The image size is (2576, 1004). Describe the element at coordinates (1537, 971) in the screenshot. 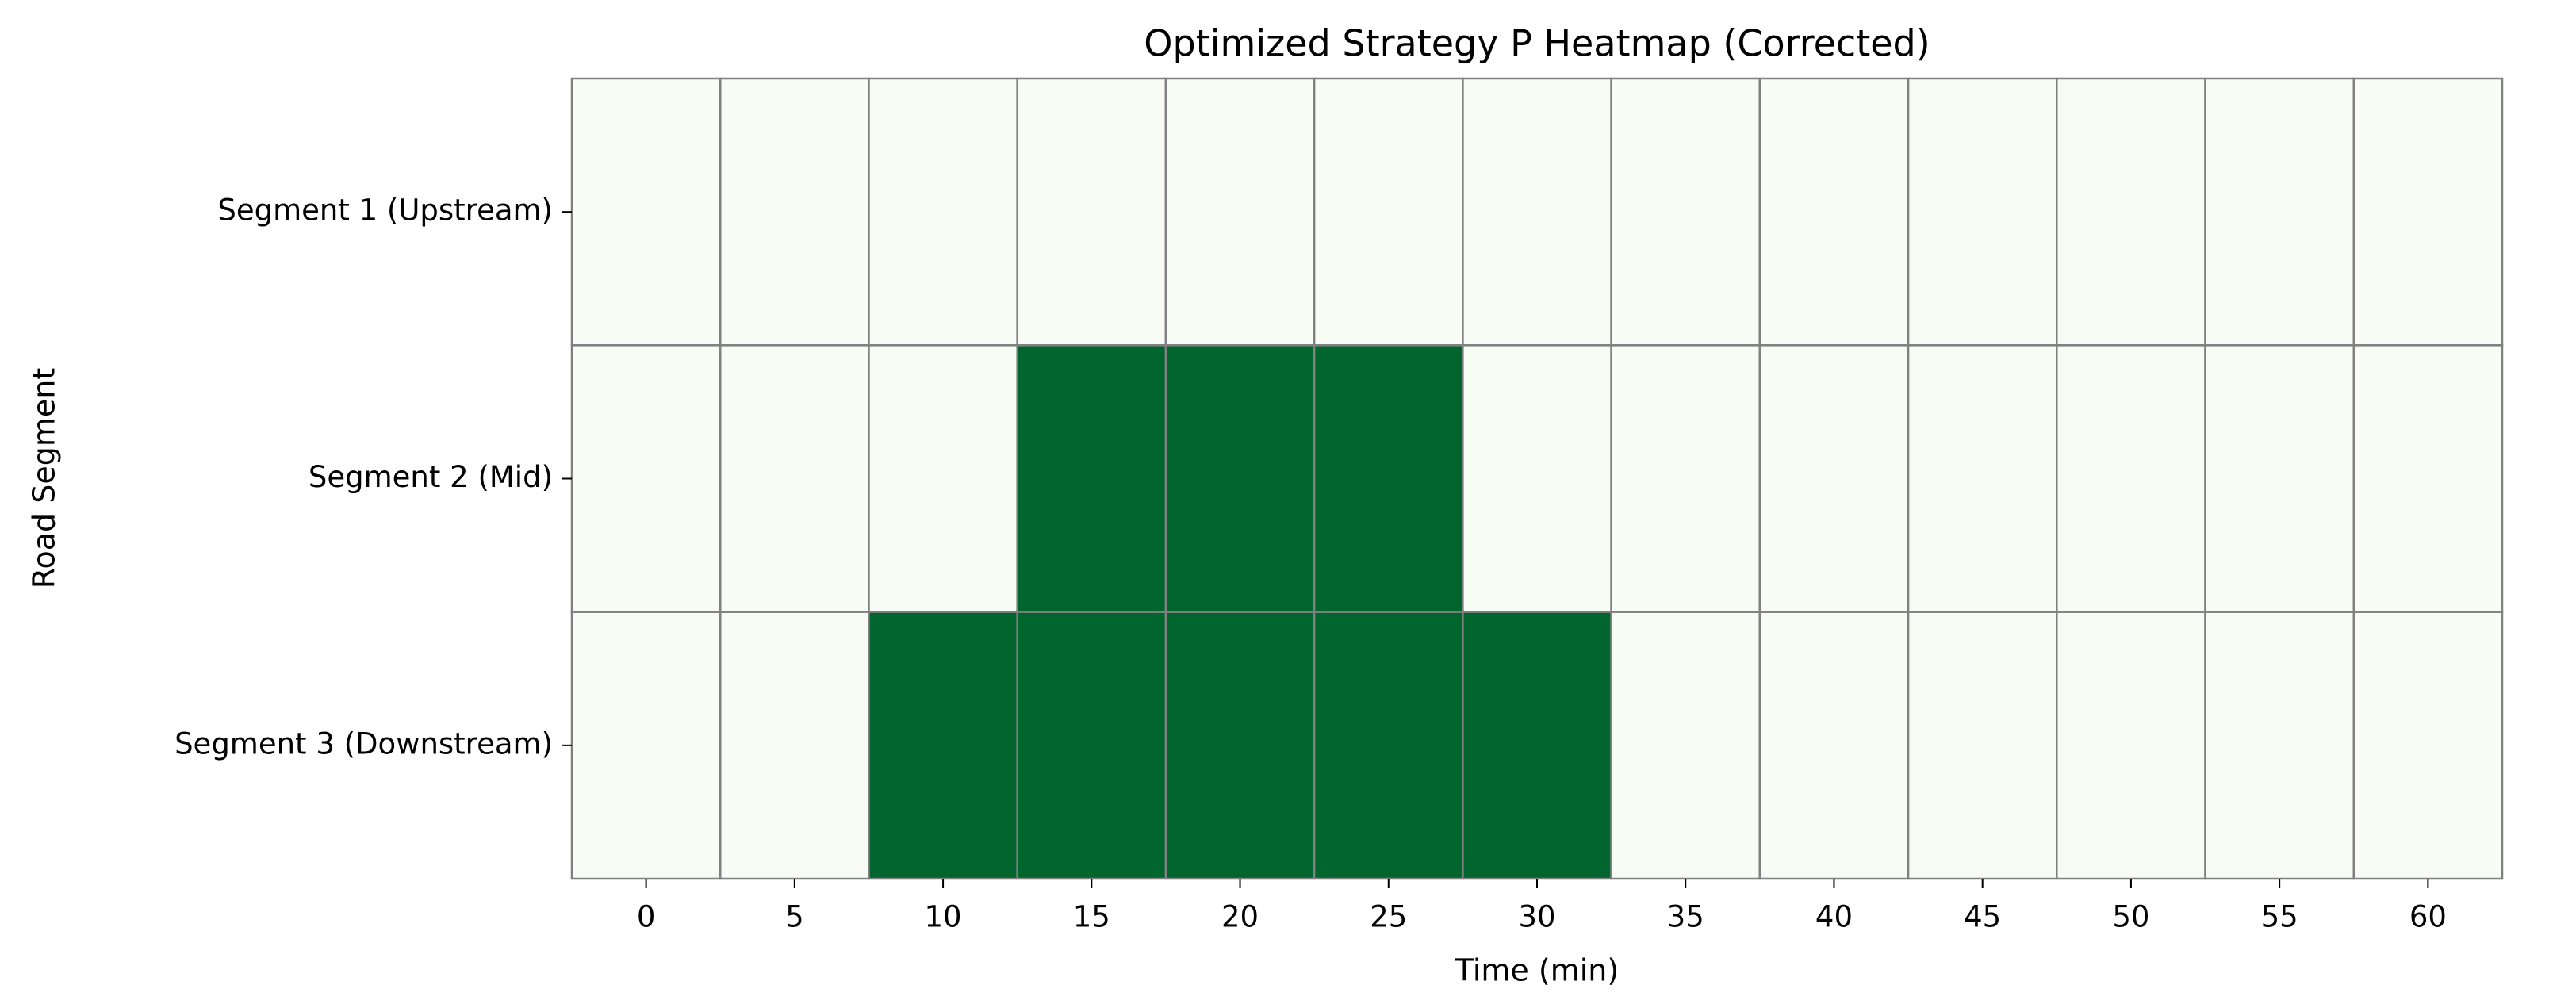

I see `x-axis-label: Time (min)` at that location.